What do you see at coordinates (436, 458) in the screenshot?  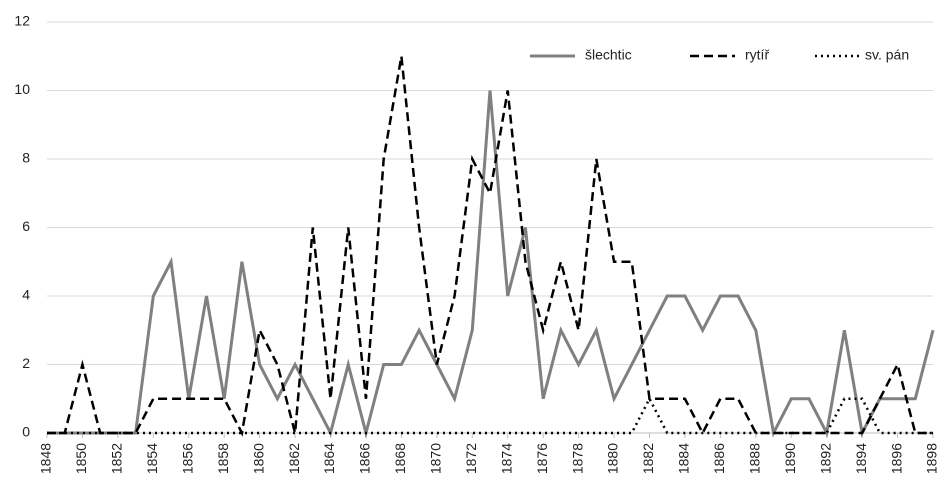 I see `x-tick-label: 1870` at bounding box center [436, 458].